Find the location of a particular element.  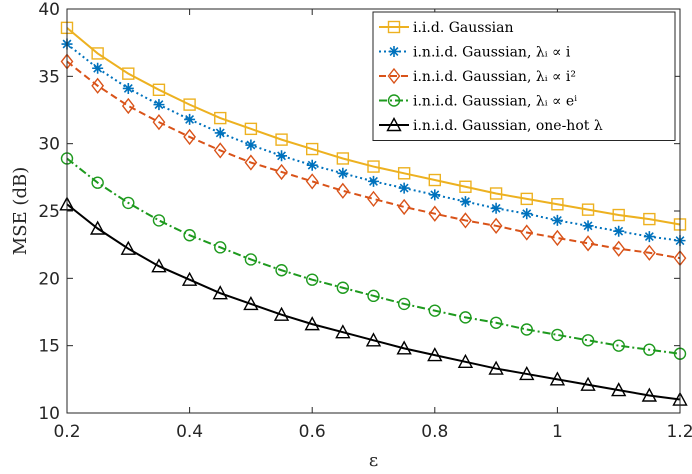

x-tick-label: 0.8 is located at coordinates (434, 432).